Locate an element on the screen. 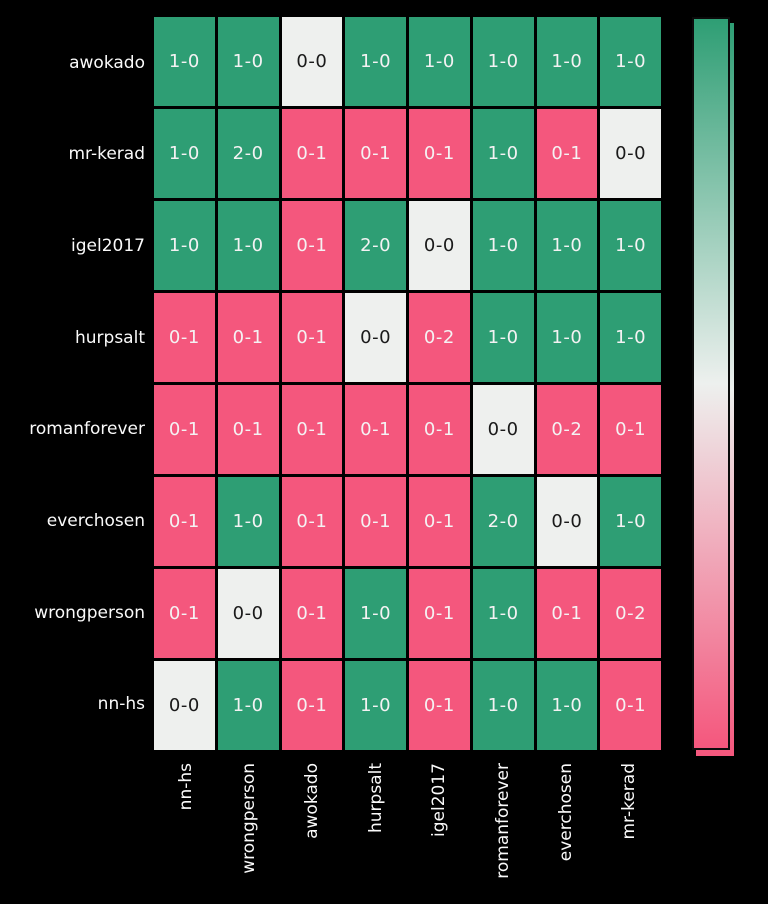 This screenshot has height=904, width=768. y-tick-label: everchosen is located at coordinates (95, 520).